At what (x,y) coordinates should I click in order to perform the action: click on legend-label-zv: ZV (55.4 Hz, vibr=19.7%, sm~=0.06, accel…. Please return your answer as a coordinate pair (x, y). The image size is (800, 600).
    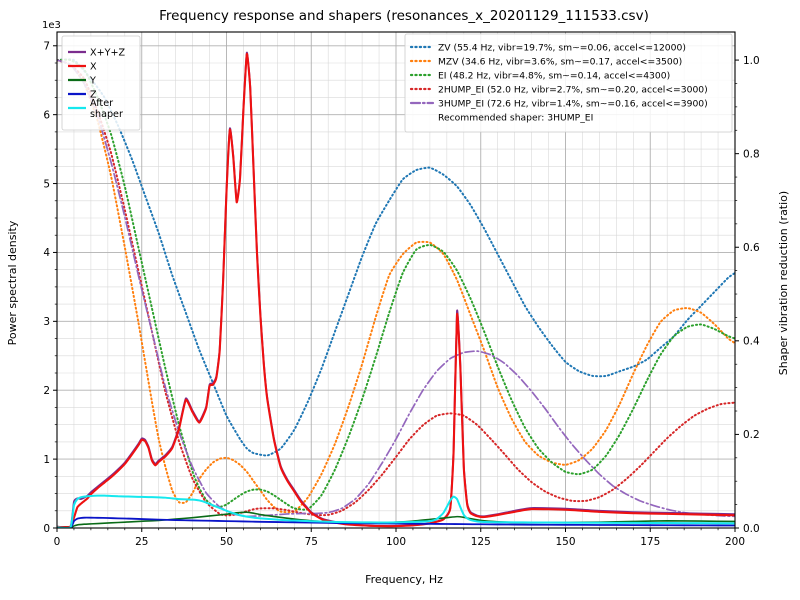
    Looking at the image, I should click on (562, 47).